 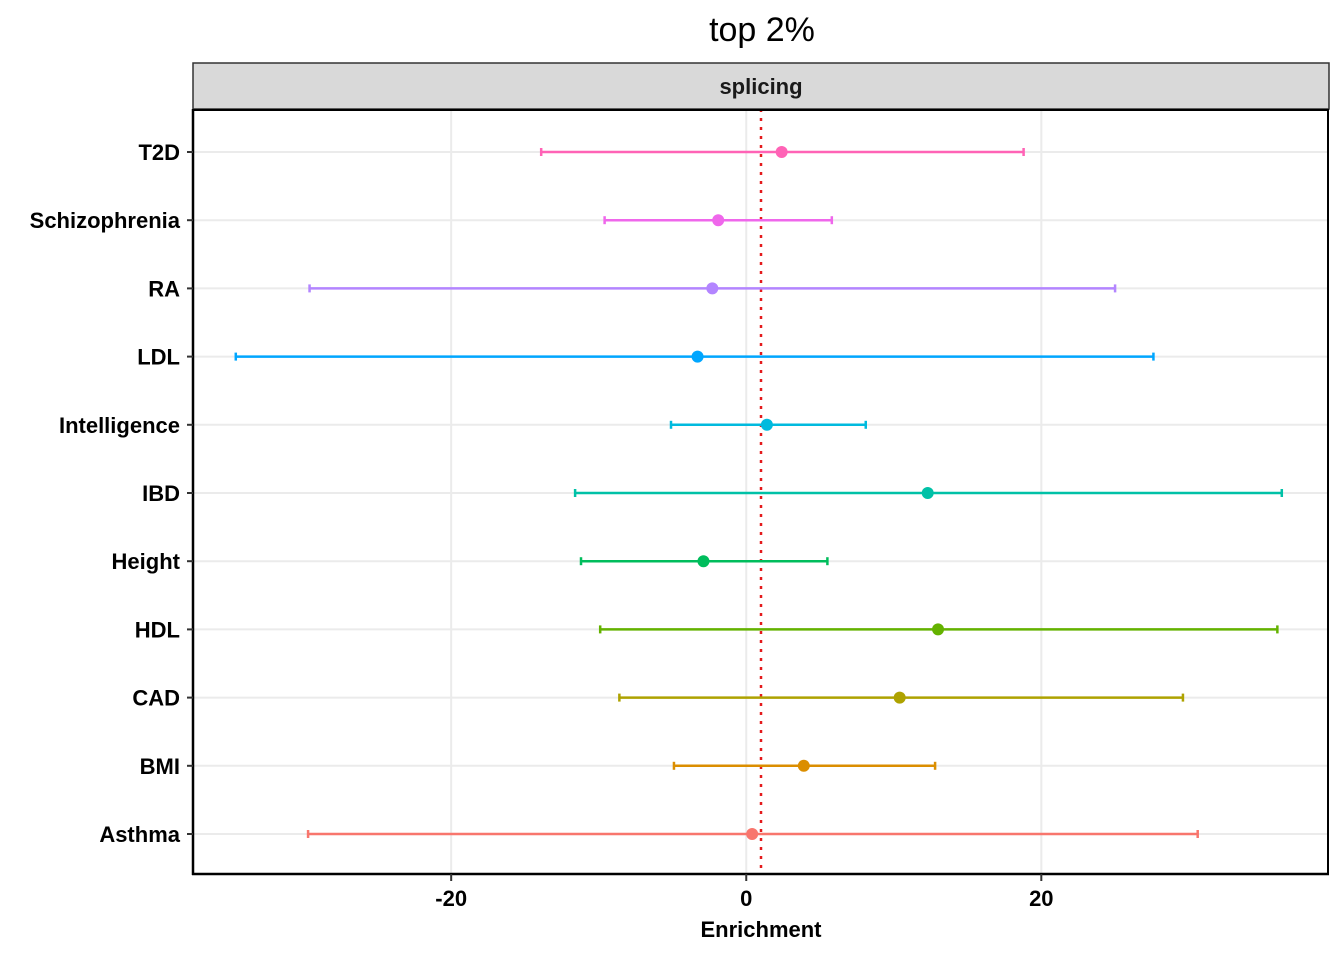 What do you see at coordinates (161, 493) in the screenshot?
I see `y-tick-label-ibd: IBD` at bounding box center [161, 493].